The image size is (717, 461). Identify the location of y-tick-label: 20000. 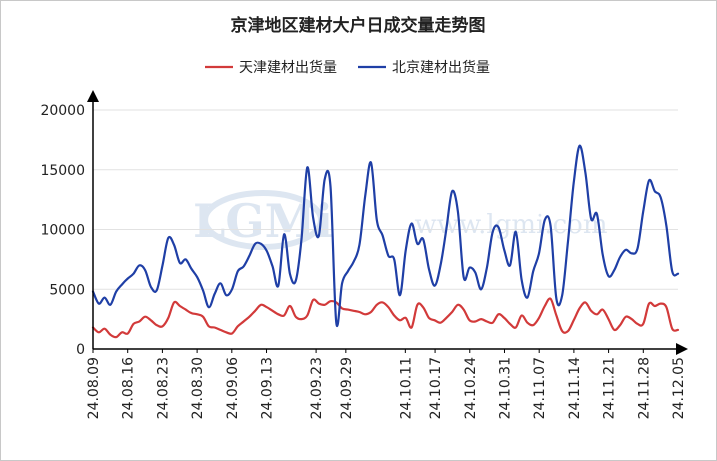
(62, 111).